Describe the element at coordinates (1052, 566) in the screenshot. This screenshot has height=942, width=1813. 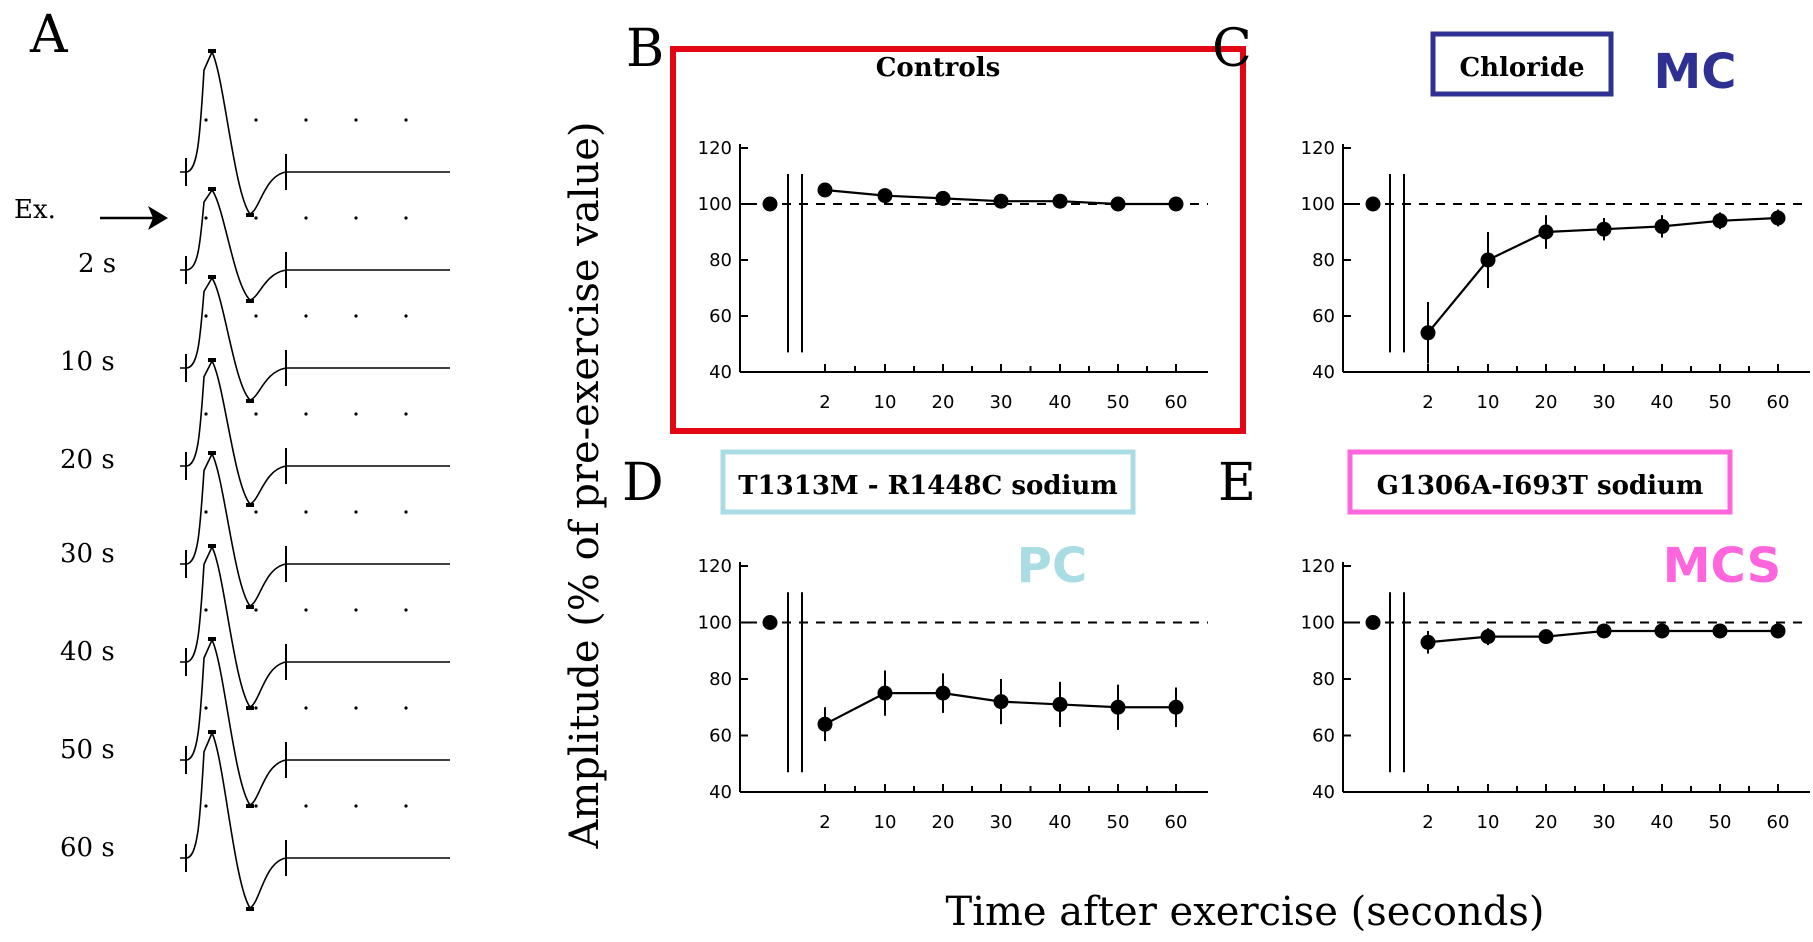
I see `group-label: PC` at that location.